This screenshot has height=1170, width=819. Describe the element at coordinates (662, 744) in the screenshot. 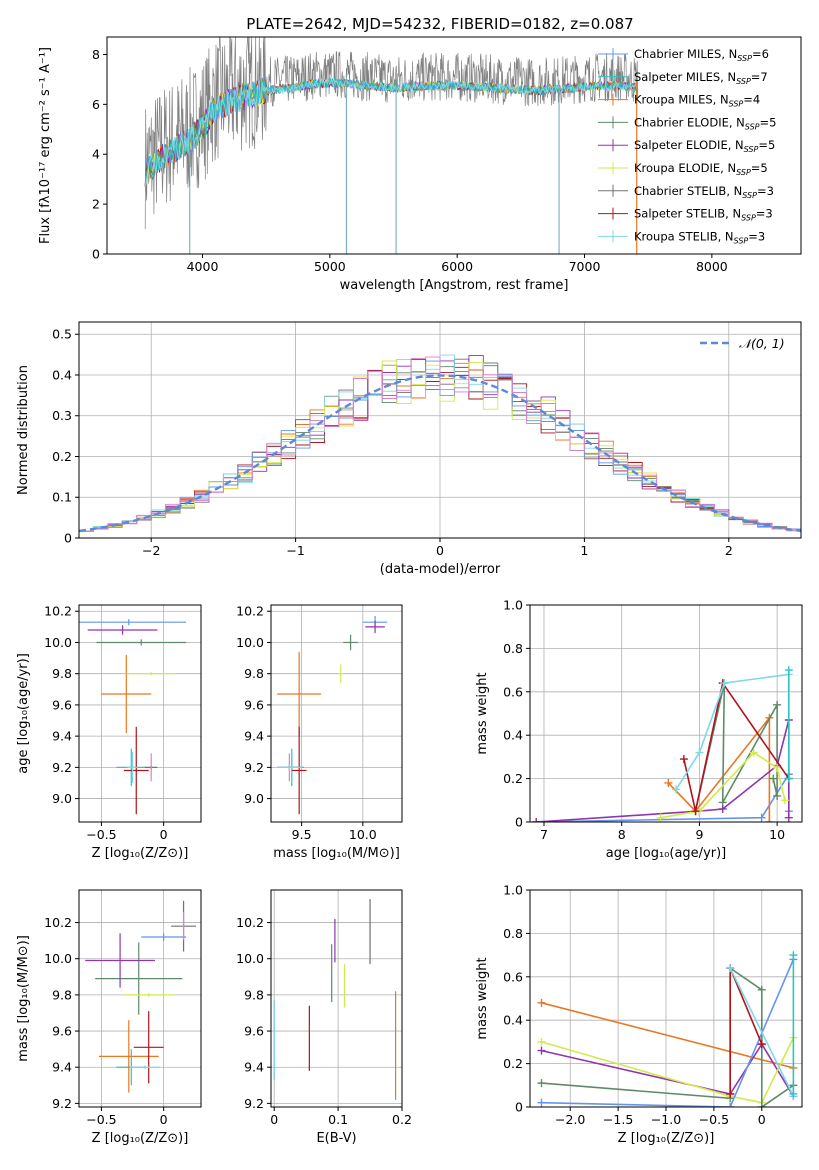

I see `mass-weight-vs-age-plot-area` at that location.